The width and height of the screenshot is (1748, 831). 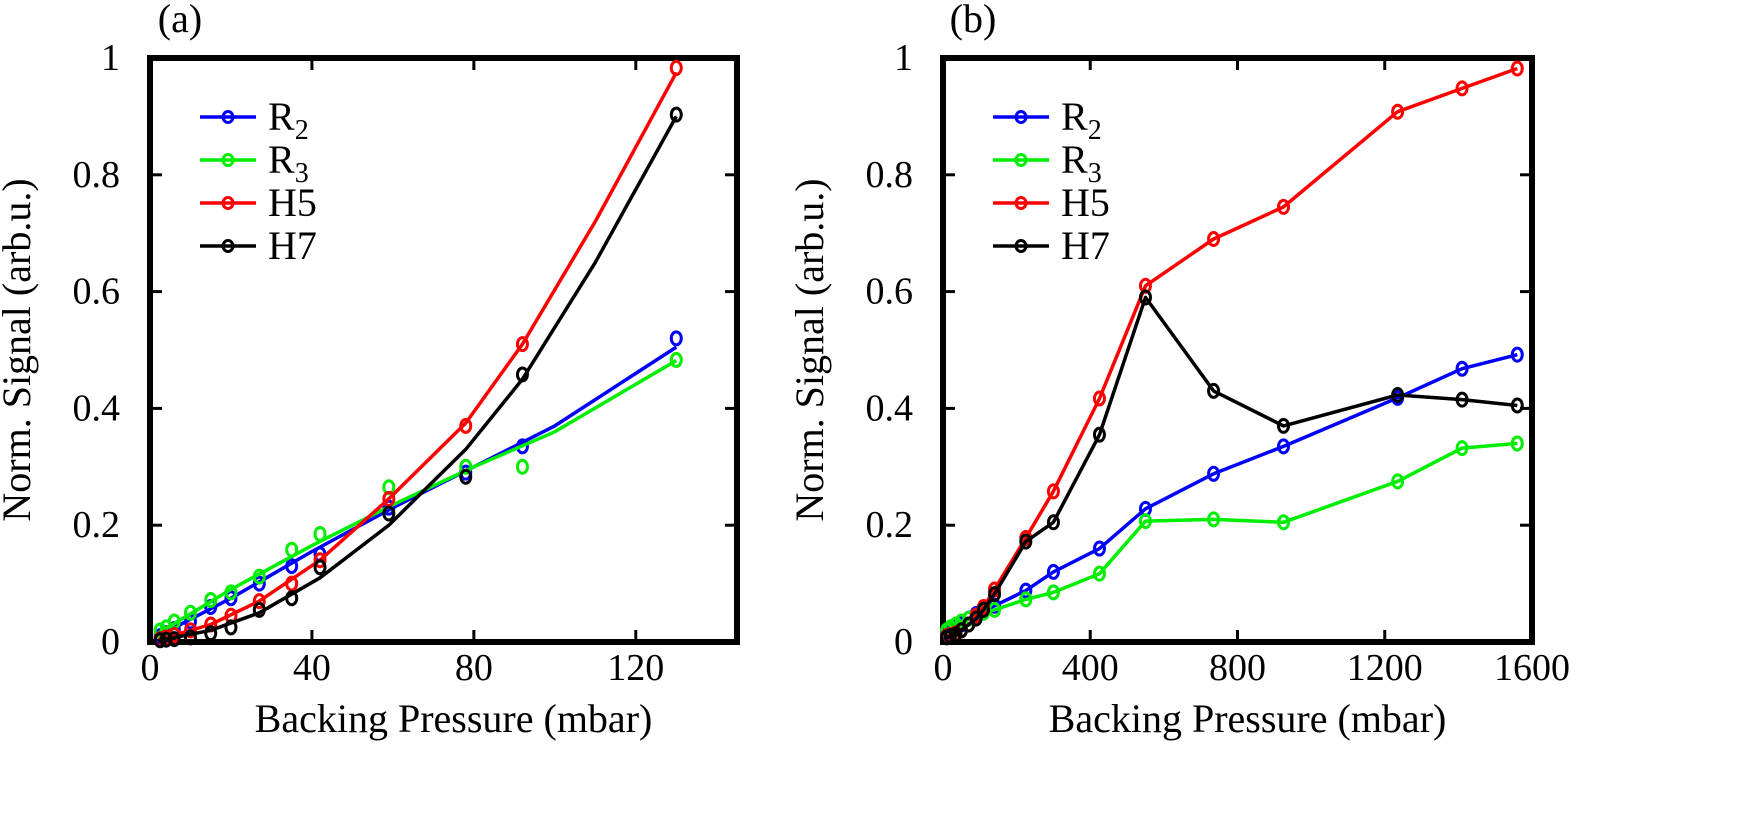 What do you see at coordinates (180, 20) in the screenshot?
I see `panel-label: (a)` at bounding box center [180, 20].